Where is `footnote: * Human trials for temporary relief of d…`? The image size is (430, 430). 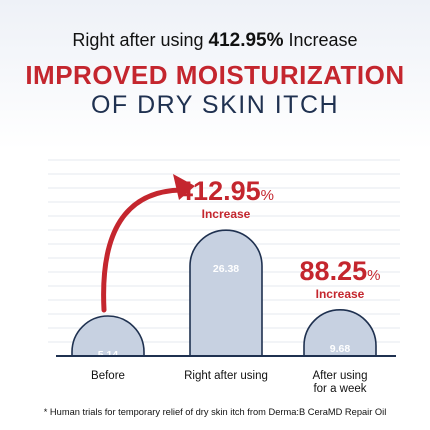 footnote: * Human trials for temporary relief of d… is located at coordinates (215, 412).